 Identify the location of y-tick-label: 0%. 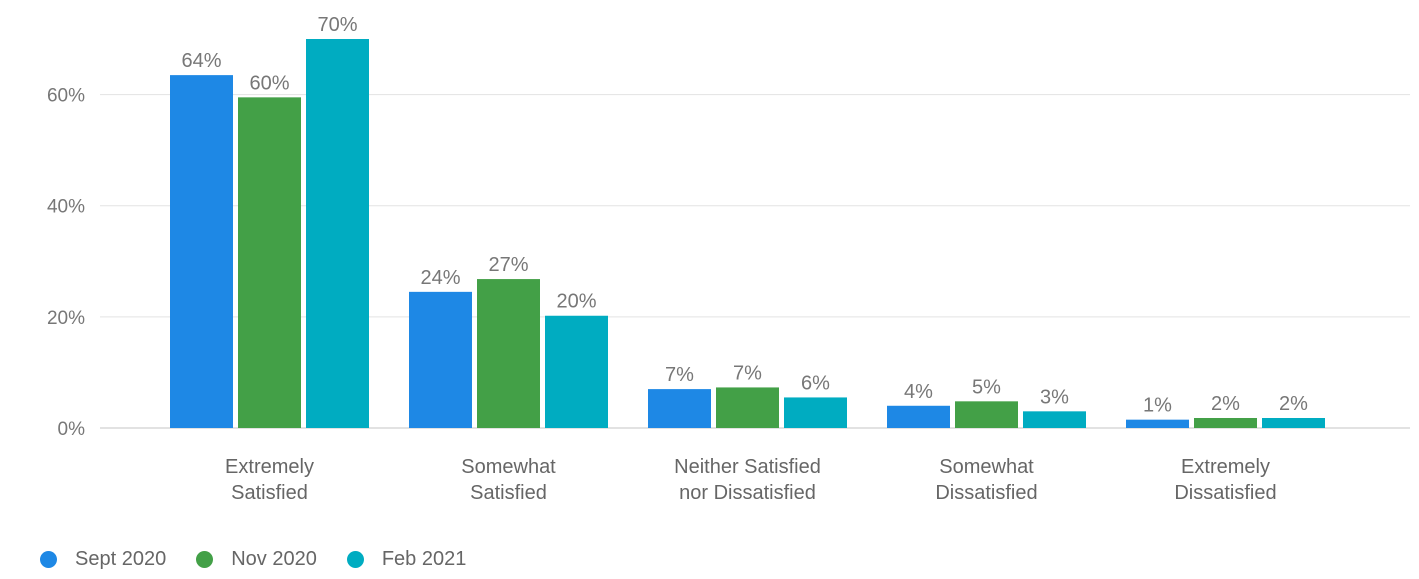
(72, 429).